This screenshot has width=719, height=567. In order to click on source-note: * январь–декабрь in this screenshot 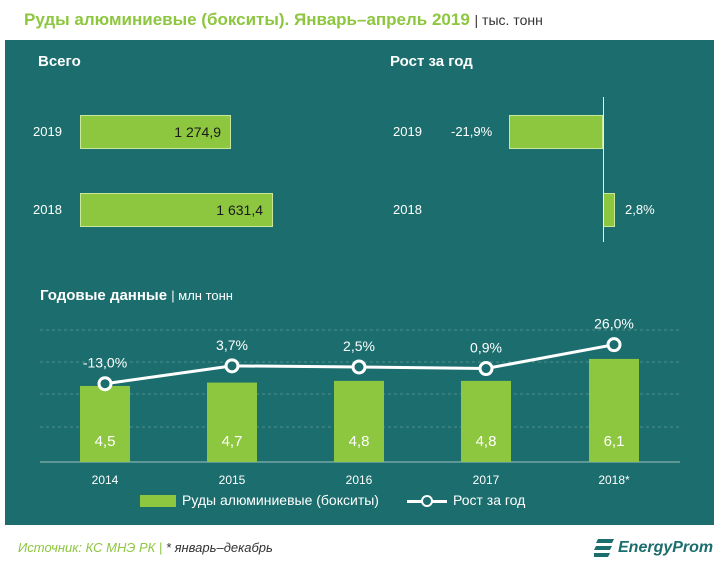, I will do `click(219, 547)`.